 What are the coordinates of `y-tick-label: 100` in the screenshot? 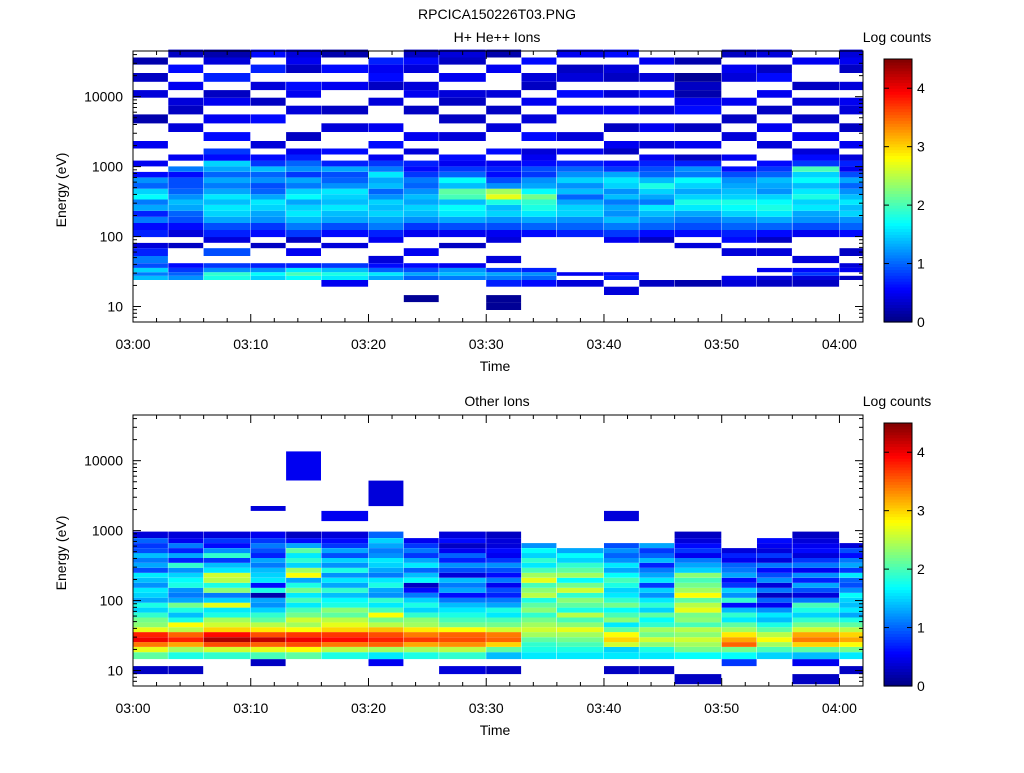 It's located at (112, 237).